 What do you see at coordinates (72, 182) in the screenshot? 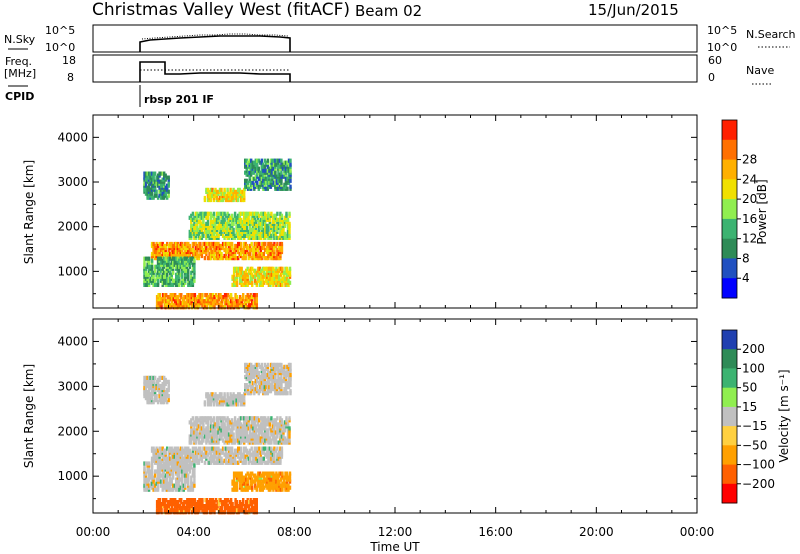
I see `y-tick-label: 3000` at bounding box center [72, 182].